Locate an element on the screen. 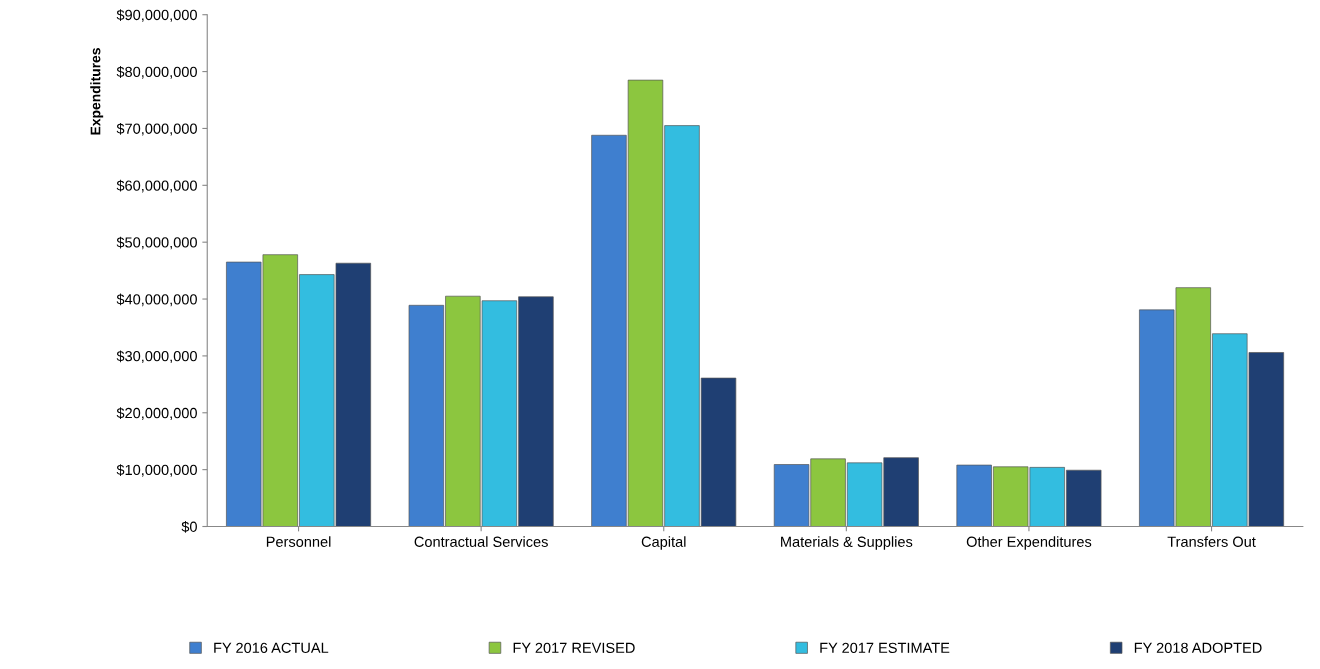  legend-label: FY 2017 ESTIMATE is located at coordinates (885, 647).